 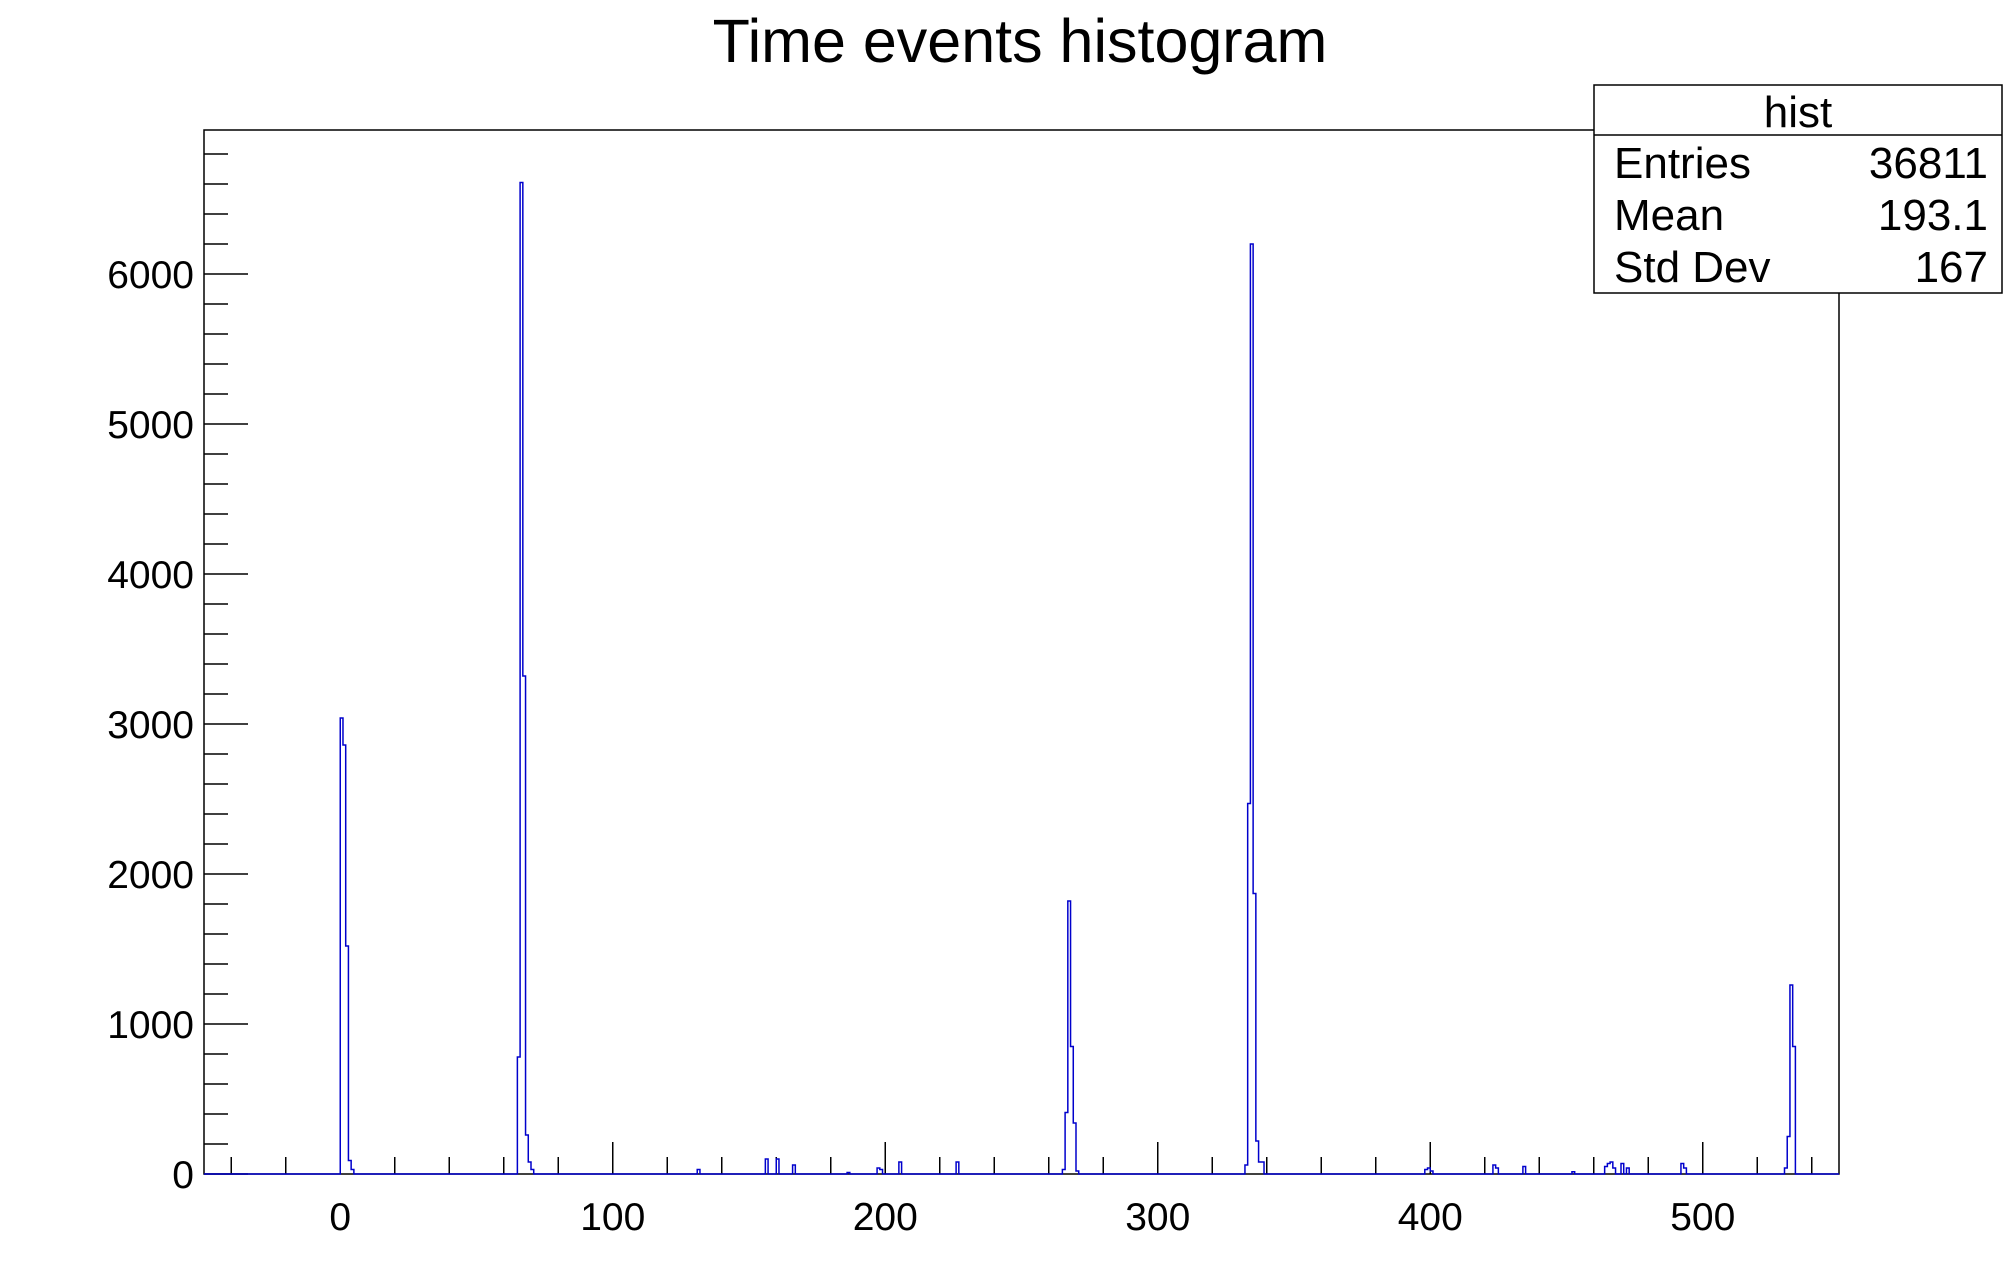 What do you see at coordinates (1021, 1190) in the screenshot?
I see `x-axis: 0 100 200 300 400 500` at bounding box center [1021, 1190].